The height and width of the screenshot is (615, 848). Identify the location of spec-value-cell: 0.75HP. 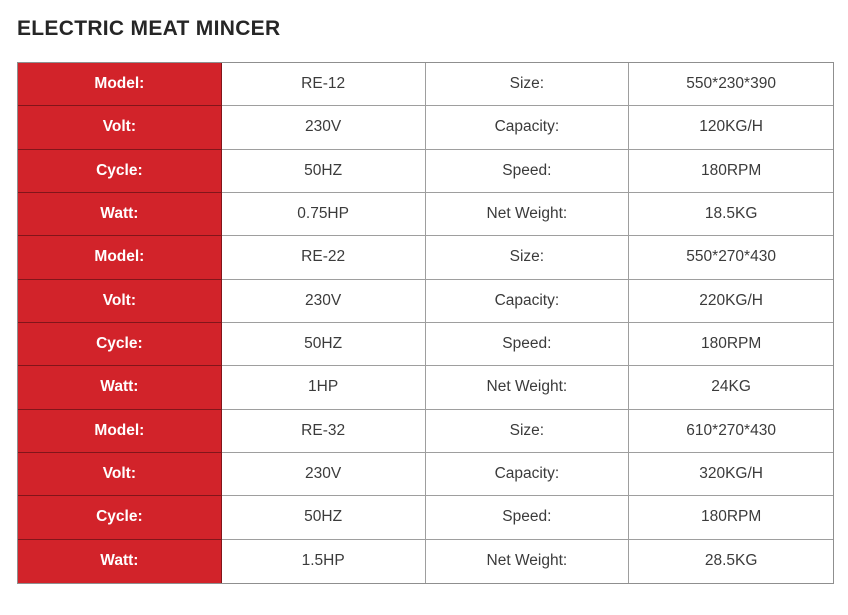
(323, 214).